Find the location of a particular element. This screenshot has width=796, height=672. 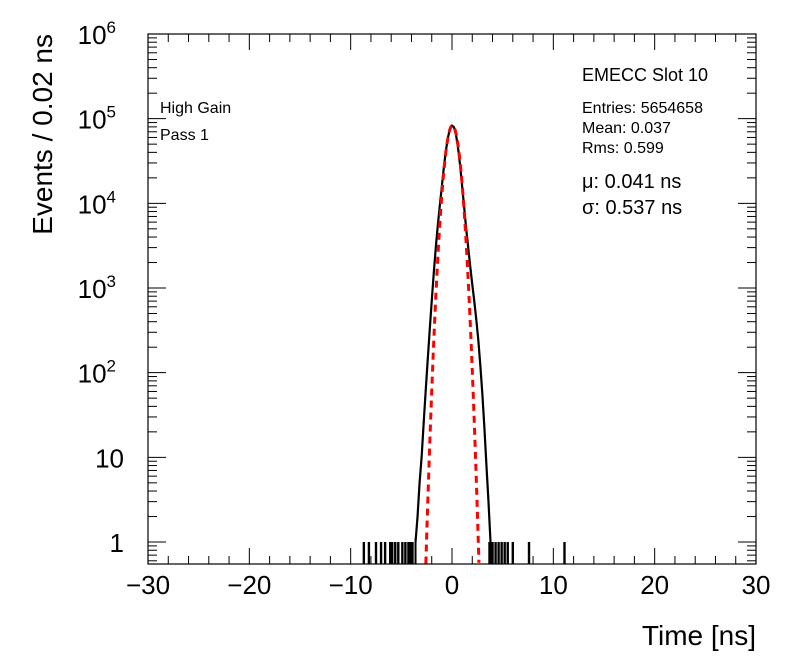

y-axis-title: Events / 0.02 ns is located at coordinates (42, 134).